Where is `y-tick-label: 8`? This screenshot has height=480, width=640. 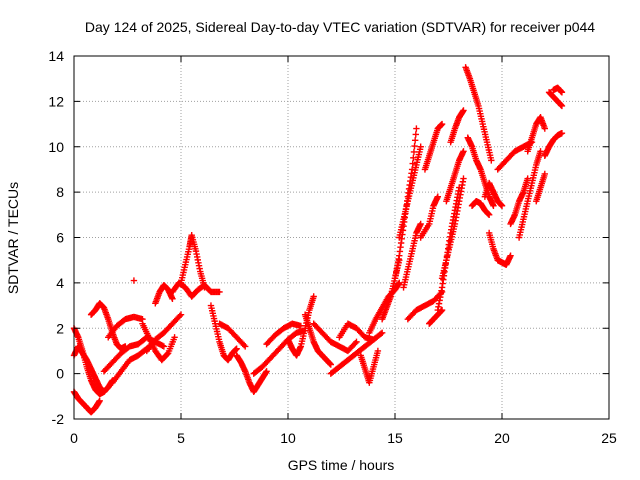 y-tick-label: 8 is located at coordinates (60, 192).